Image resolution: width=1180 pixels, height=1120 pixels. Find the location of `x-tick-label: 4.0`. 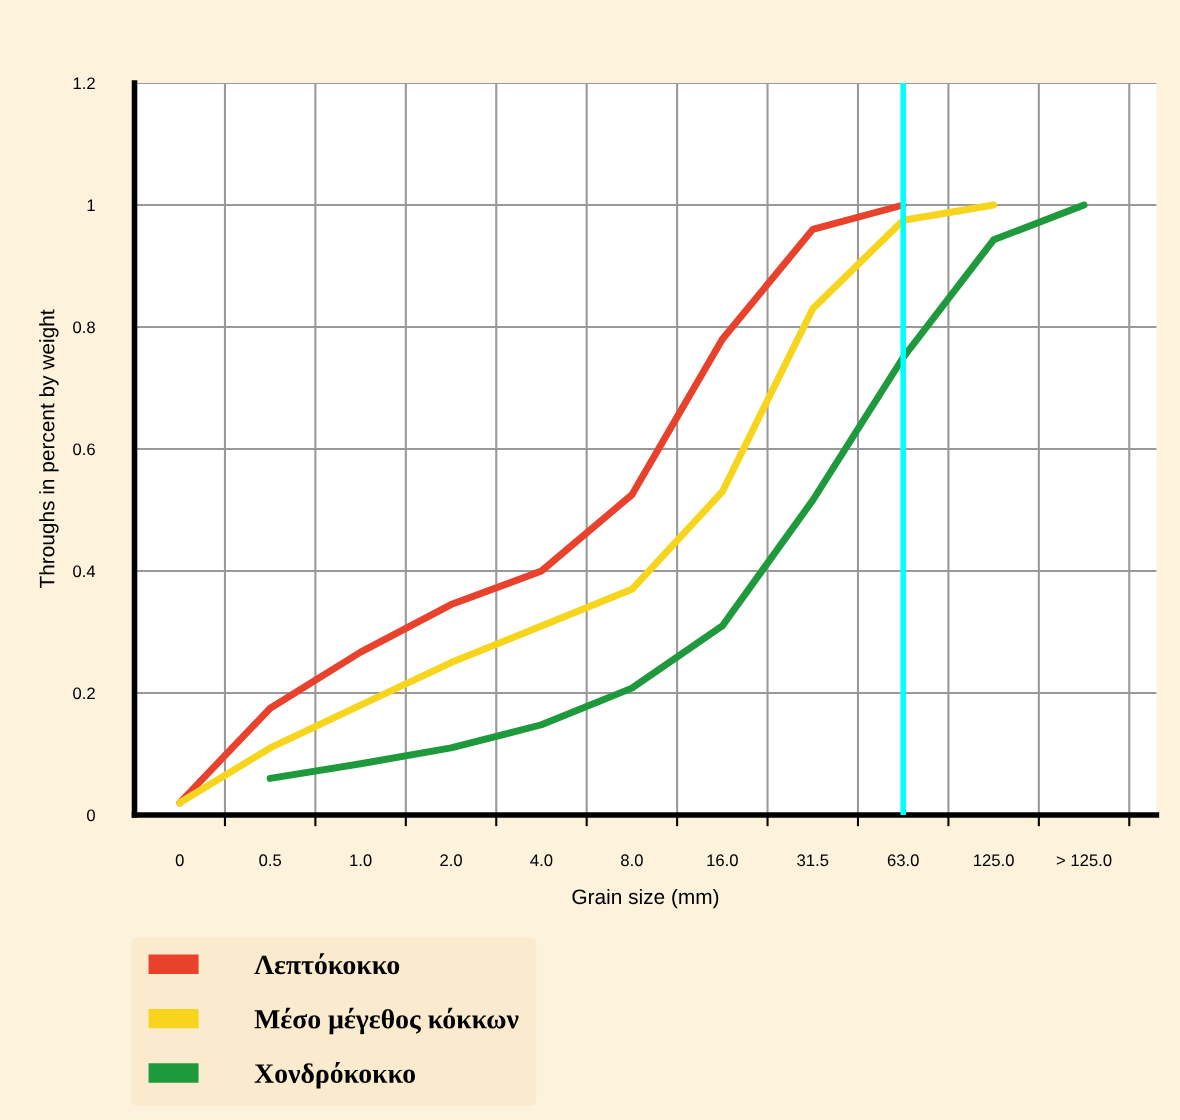

x-tick-label: 4.0 is located at coordinates (541, 860).